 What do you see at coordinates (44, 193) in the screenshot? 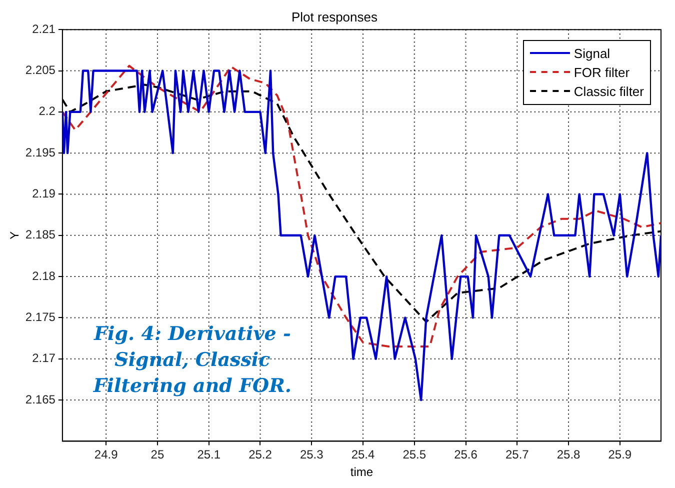
I see `y-tick-label: 2.19` at bounding box center [44, 193].